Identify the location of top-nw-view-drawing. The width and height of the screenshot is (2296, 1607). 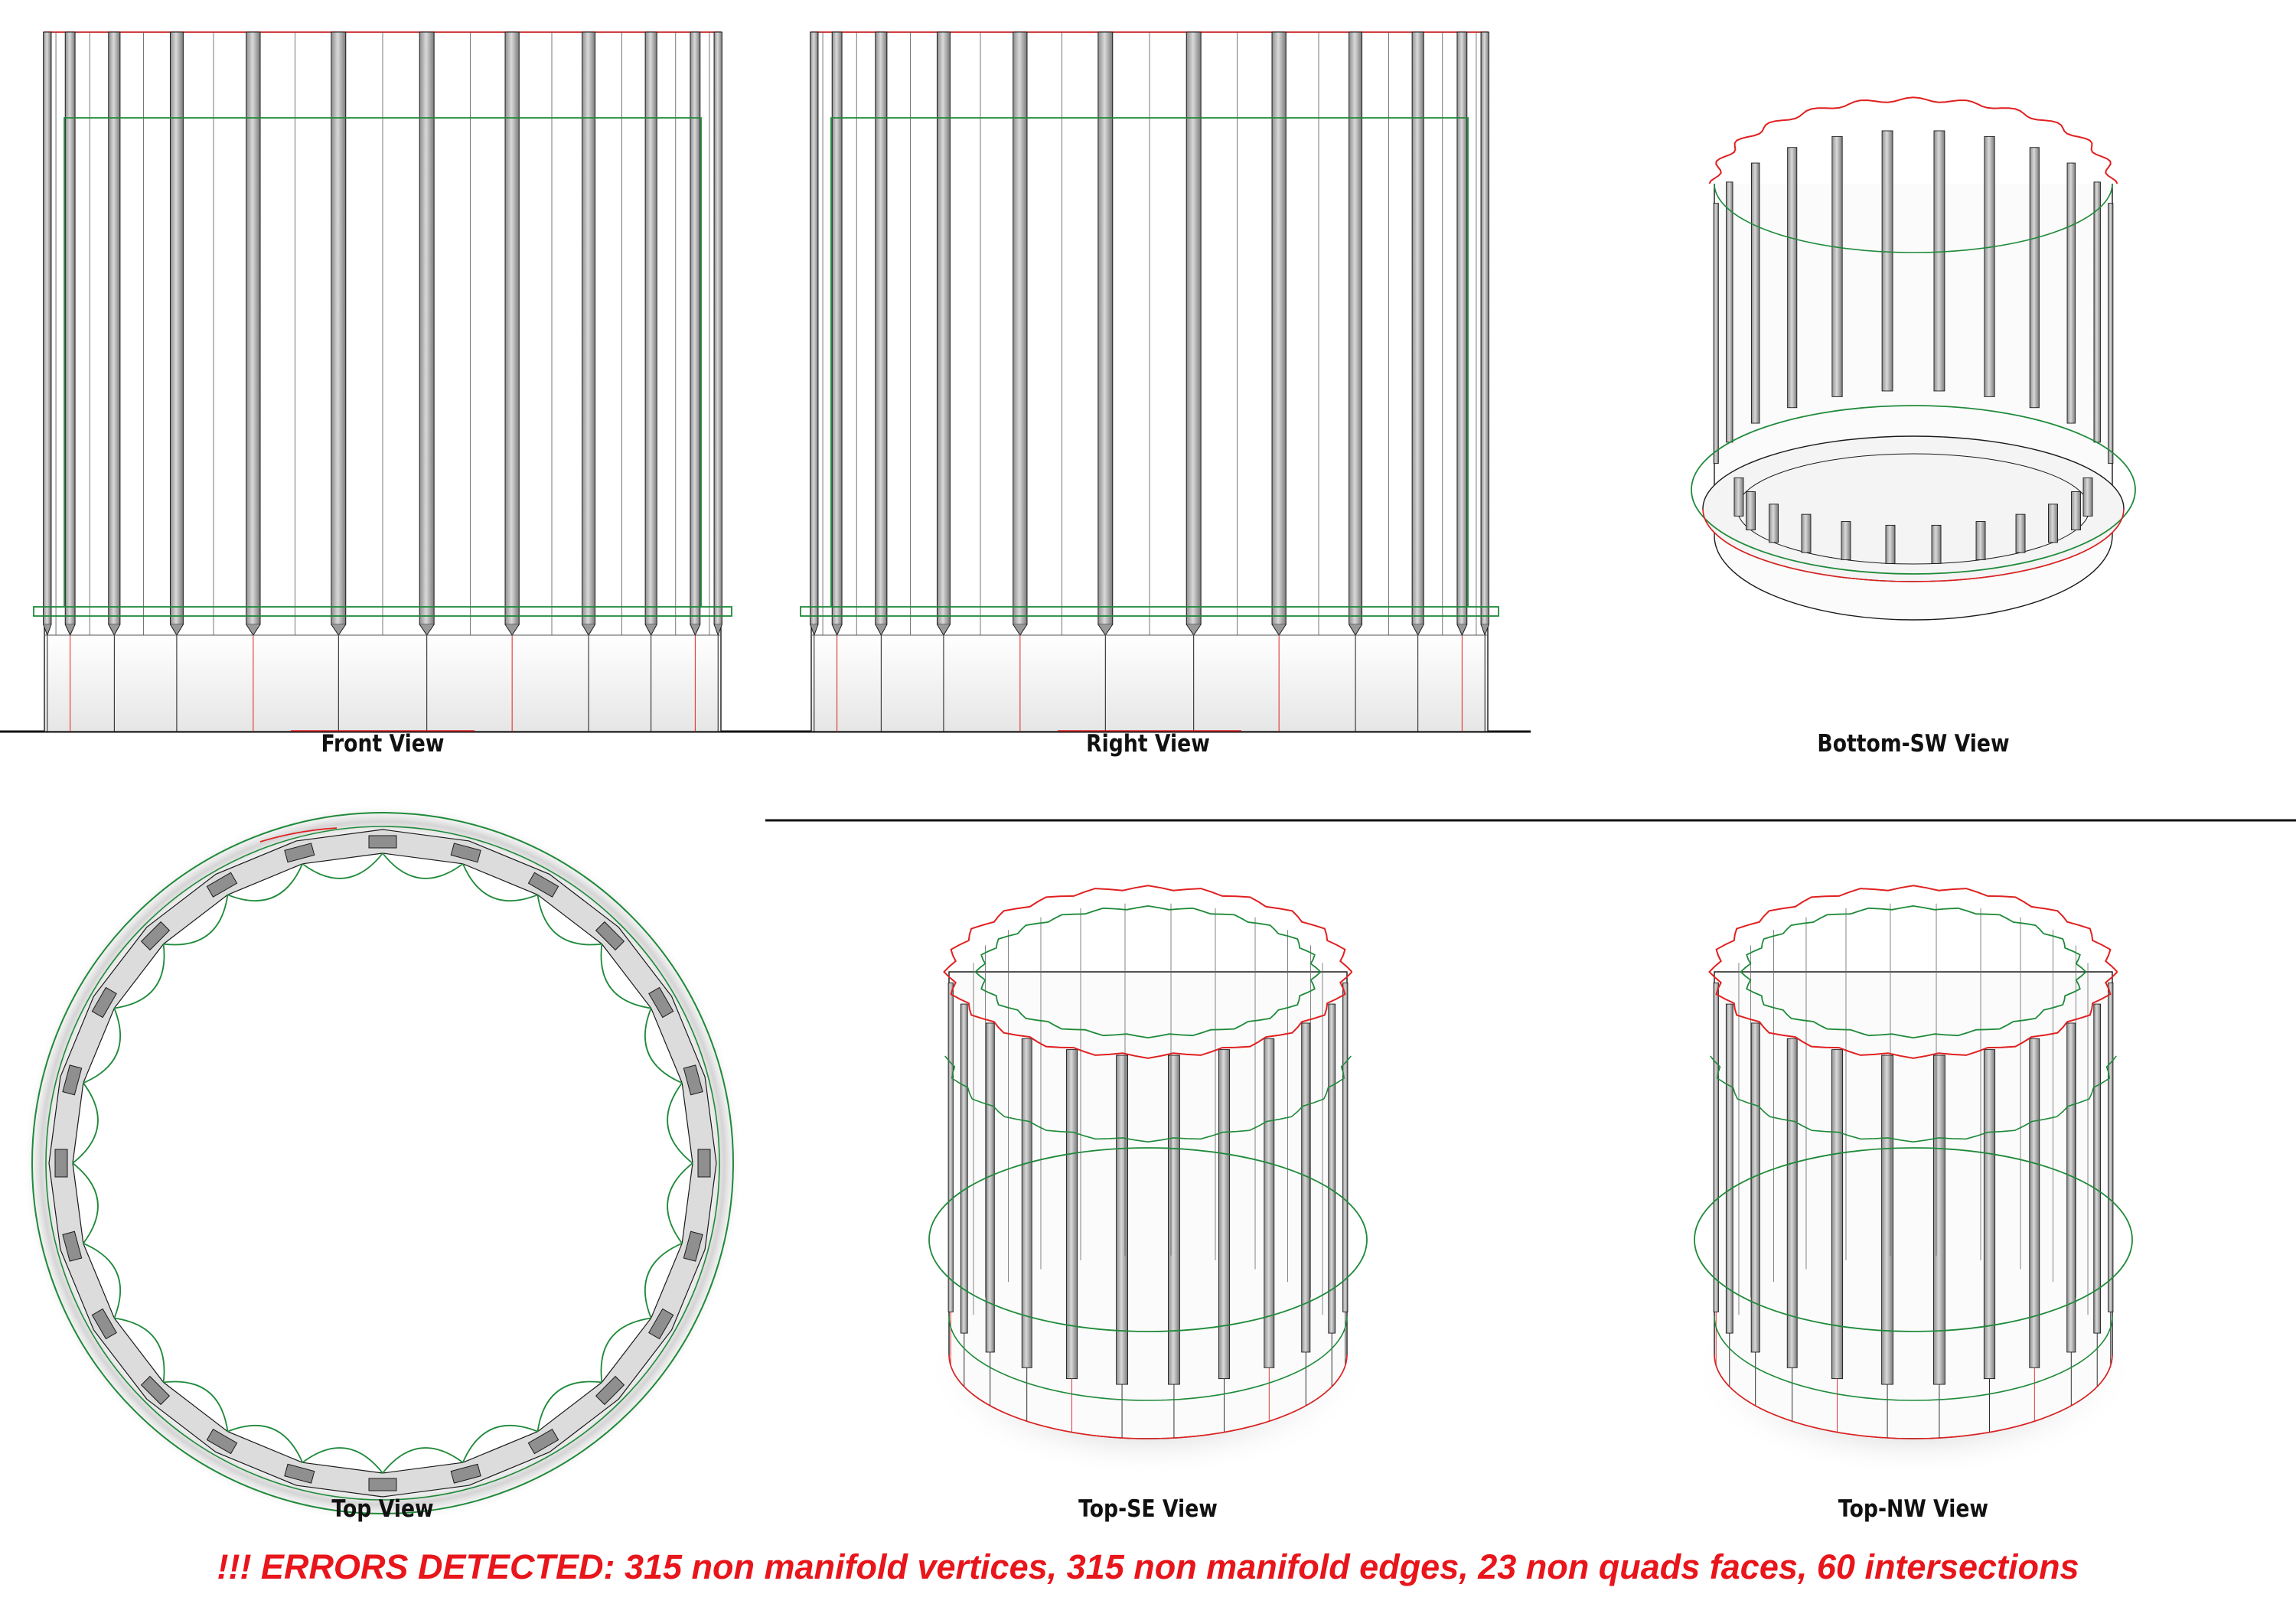
(1913, 1181).